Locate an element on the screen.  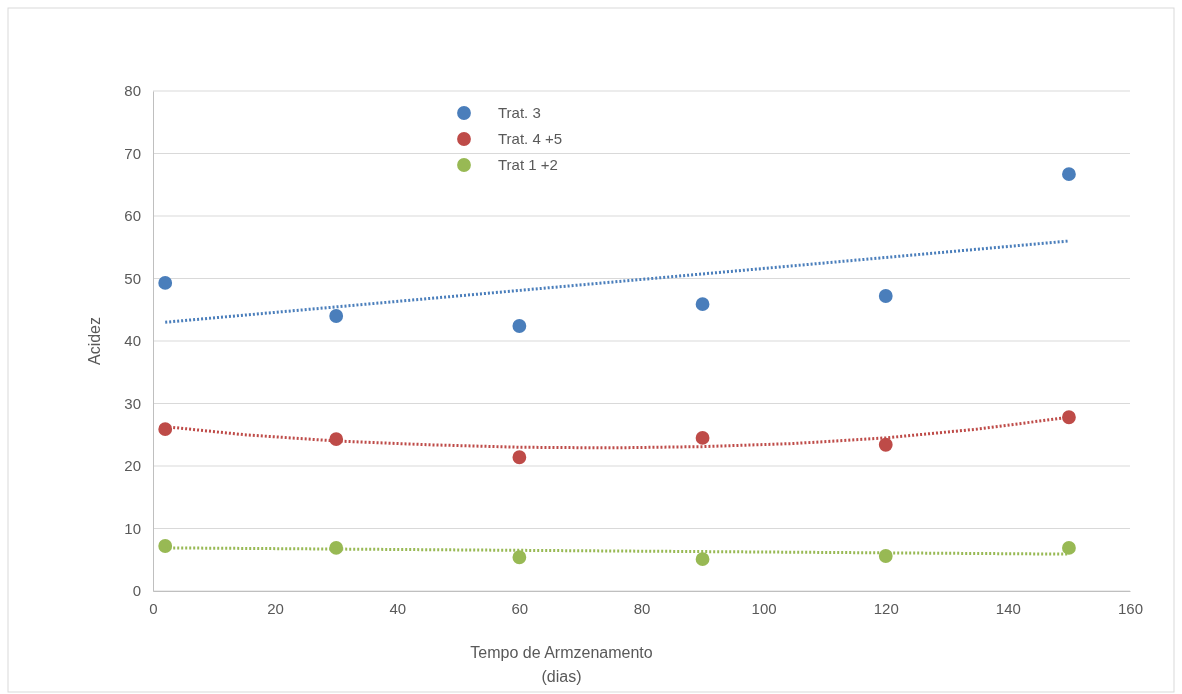
y-tick-label: 30 is located at coordinates (132, 403).